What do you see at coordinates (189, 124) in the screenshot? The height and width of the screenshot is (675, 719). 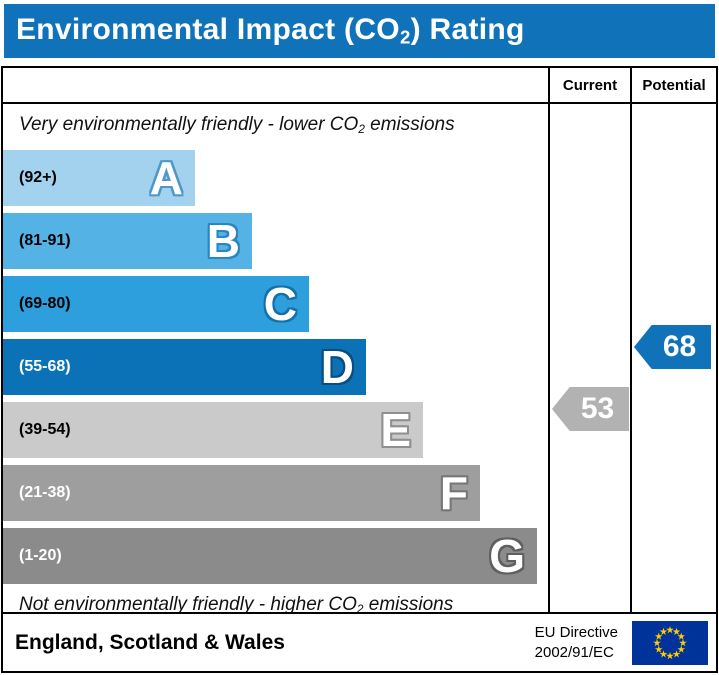 I see `top-note-text: Very environmentally friendly - lower CO` at bounding box center [189, 124].